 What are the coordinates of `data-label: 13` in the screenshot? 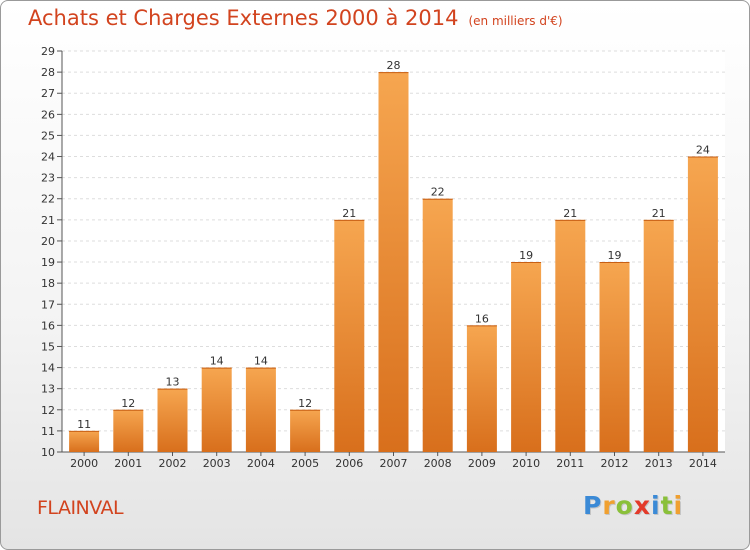 It's located at (173, 382).